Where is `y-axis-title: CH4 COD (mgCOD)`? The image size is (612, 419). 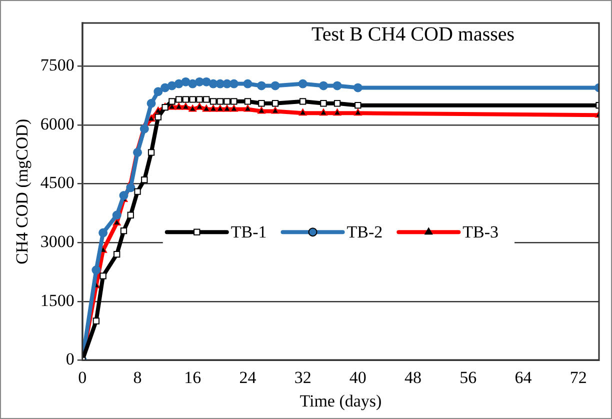
y-axis-title: CH4 COD (mgCOD) is located at coordinates (22, 191).